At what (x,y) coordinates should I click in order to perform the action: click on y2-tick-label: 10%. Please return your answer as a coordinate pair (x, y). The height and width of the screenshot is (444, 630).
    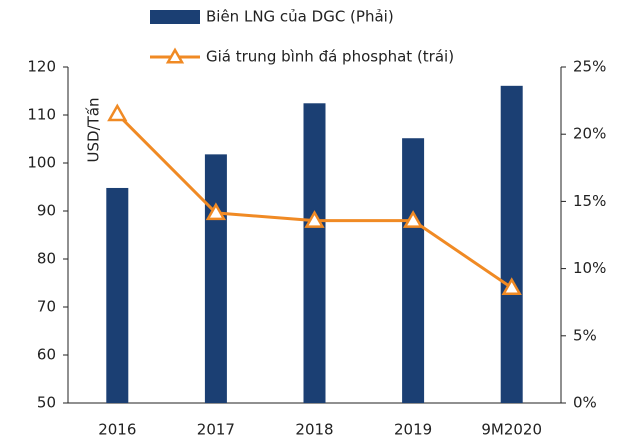
    Looking at the image, I should click on (589, 268).